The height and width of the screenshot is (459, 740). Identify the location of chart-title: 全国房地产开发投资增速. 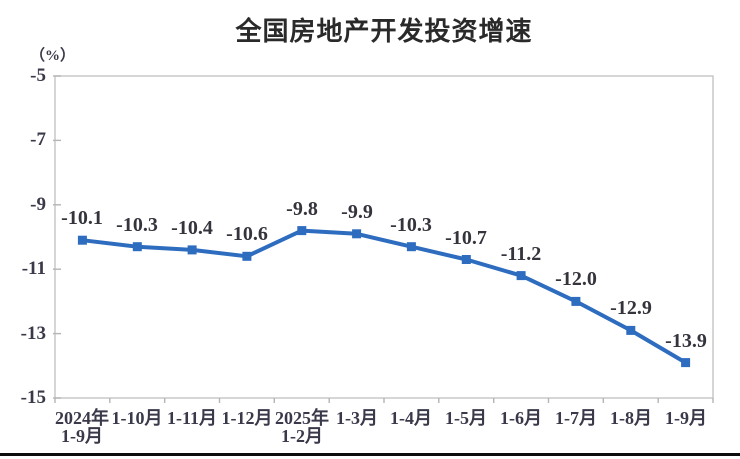
(384, 31).